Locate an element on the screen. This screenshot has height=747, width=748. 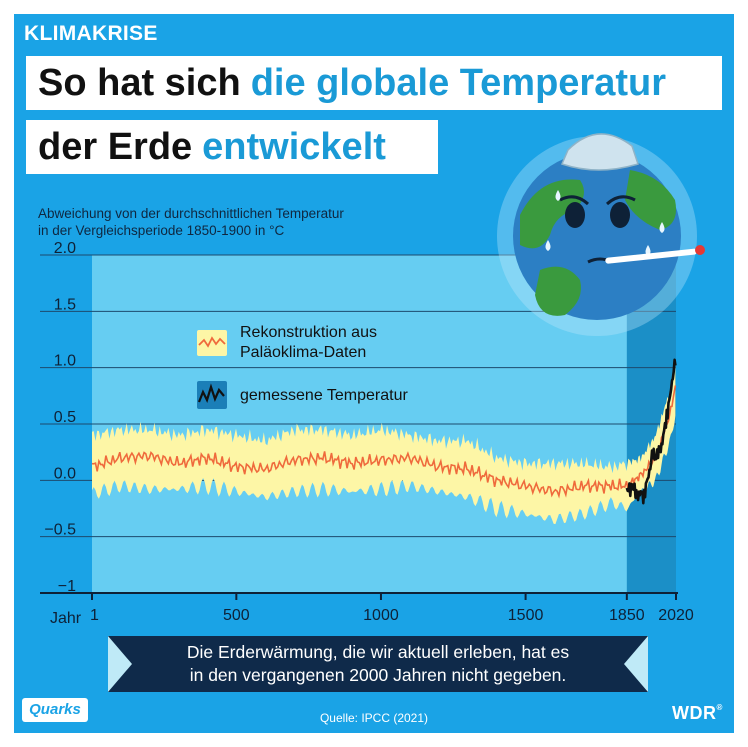
x-tick-label: 2020 is located at coordinates (676, 615).